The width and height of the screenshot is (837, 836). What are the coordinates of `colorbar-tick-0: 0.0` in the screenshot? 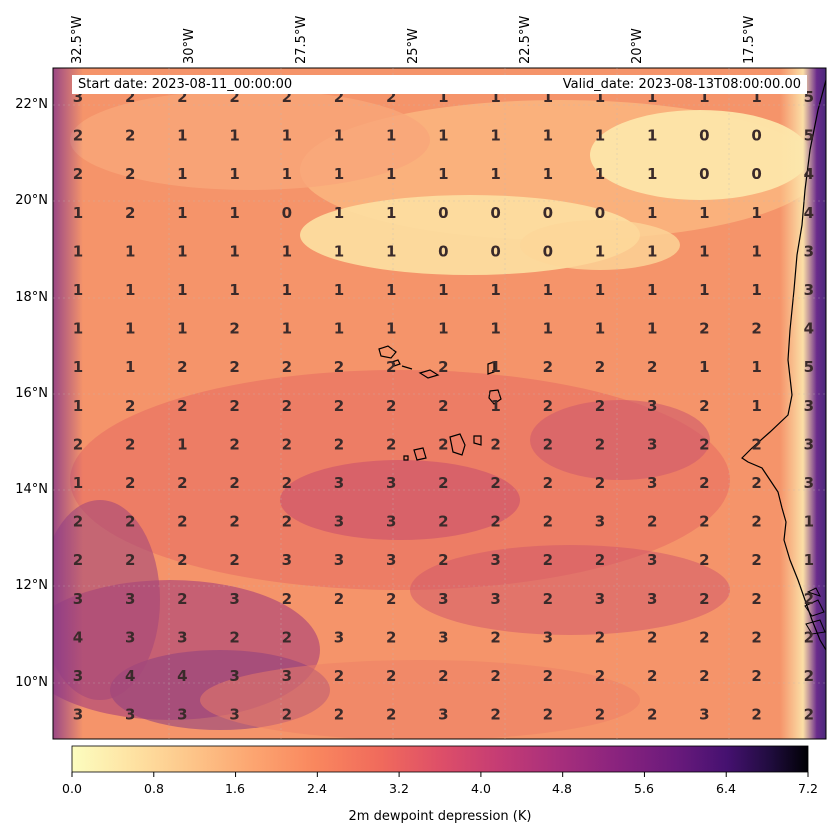 It's located at (72, 788).